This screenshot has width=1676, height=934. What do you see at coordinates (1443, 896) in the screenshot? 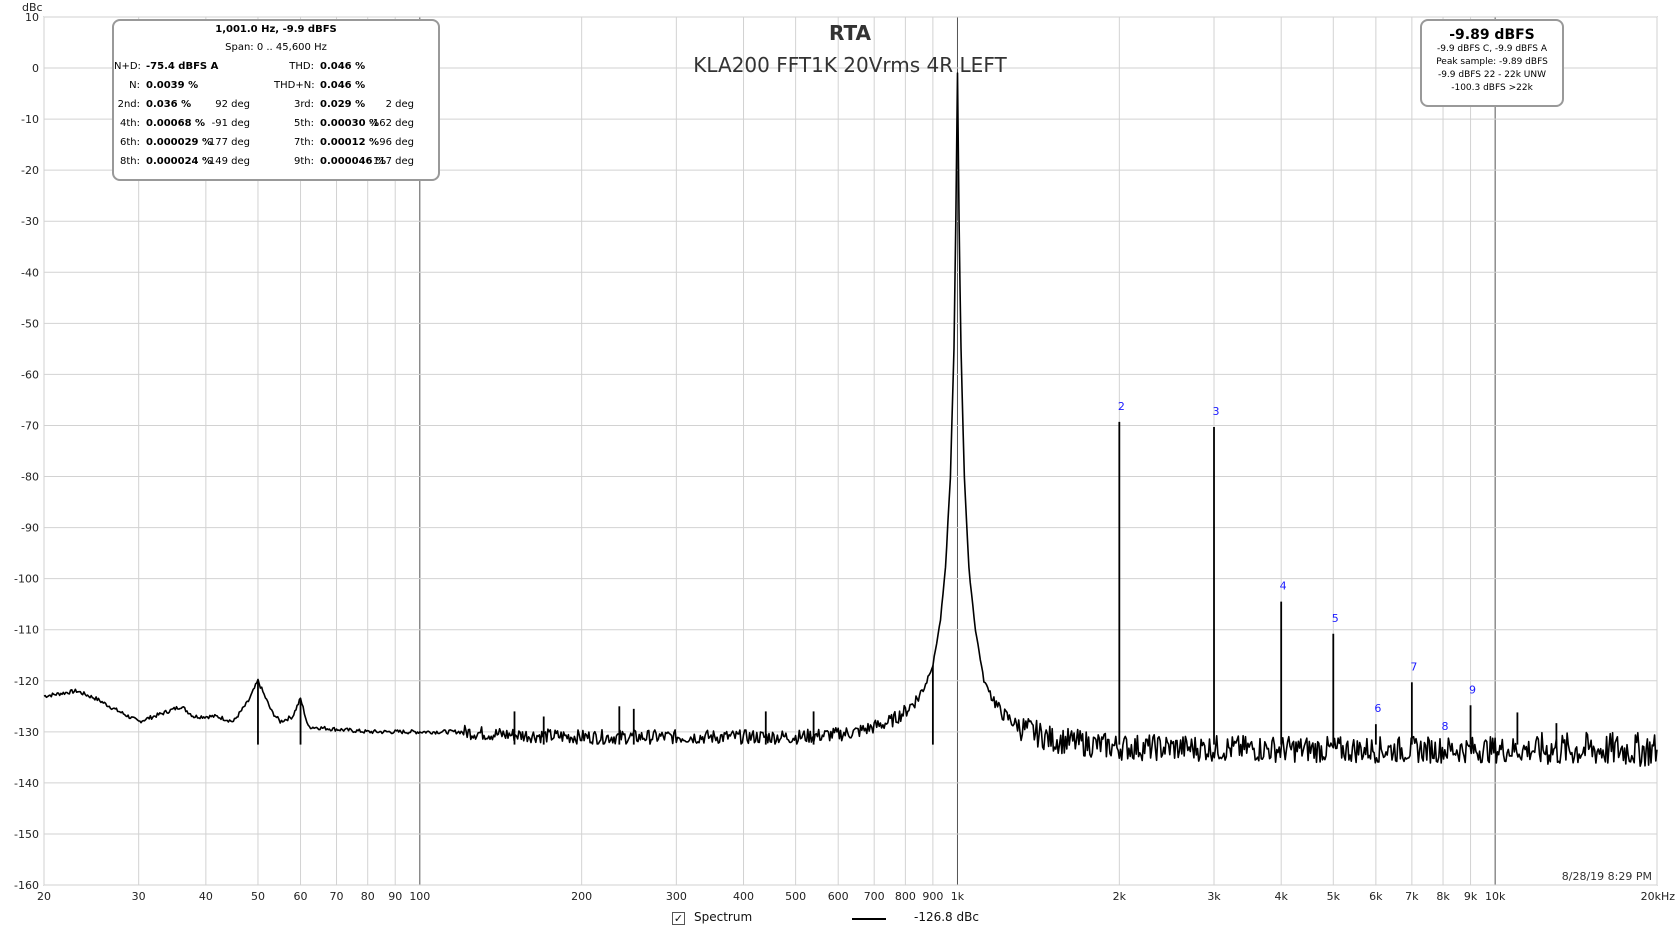
I see `x-tick-label: 8k` at bounding box center [1443, 896].